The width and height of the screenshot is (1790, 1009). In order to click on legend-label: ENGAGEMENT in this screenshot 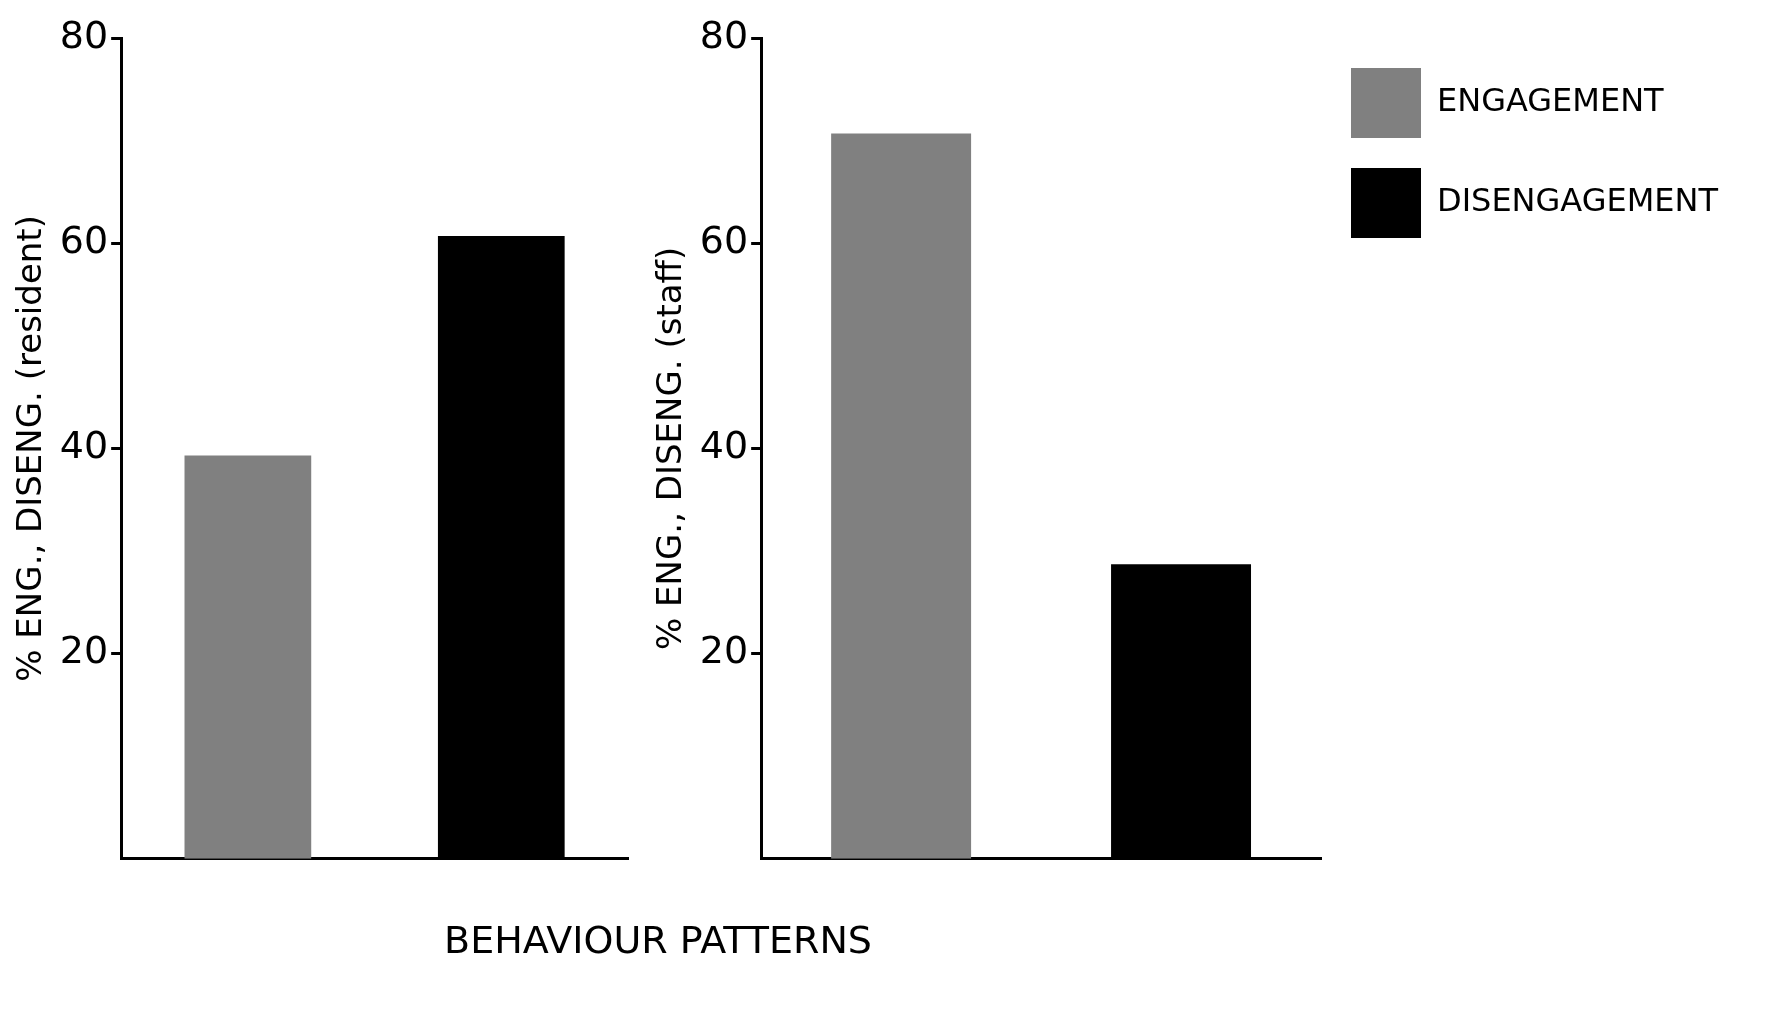, I will do `click(1551, 100)`.